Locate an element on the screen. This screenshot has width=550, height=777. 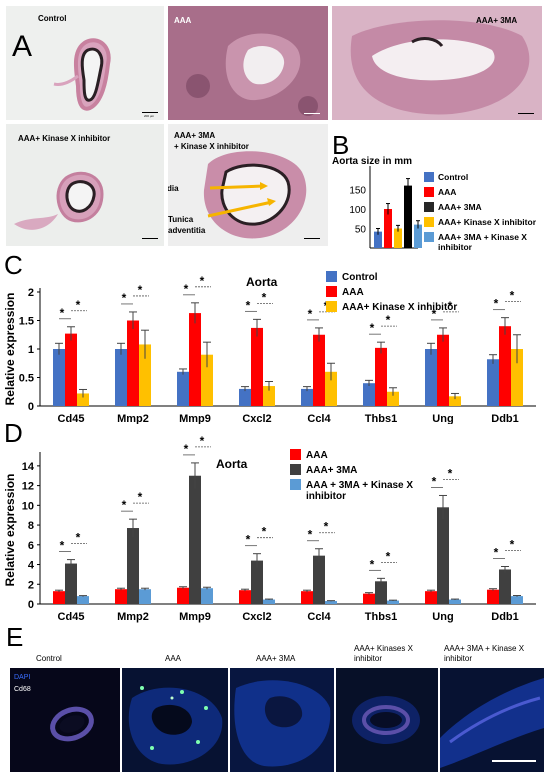
legend-label: AAA+ Kinase X inhibitor is located at coordinates (399, 307).